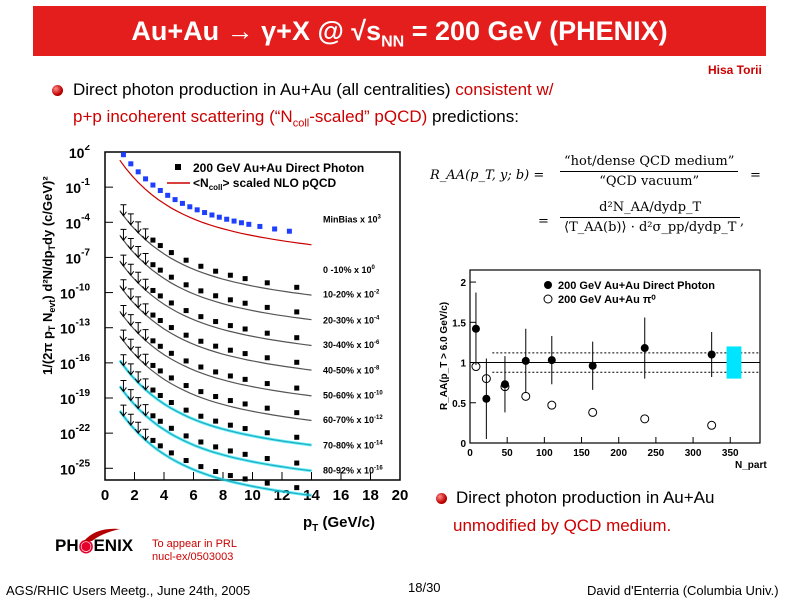 Image resolution: width=800 pixels, height=600 pixels. What do you see at coordinates (562, 525) in the screenshot?
I see `bullet2-line2: unmodified by QCD medium.` at bounding box center [562, 525].